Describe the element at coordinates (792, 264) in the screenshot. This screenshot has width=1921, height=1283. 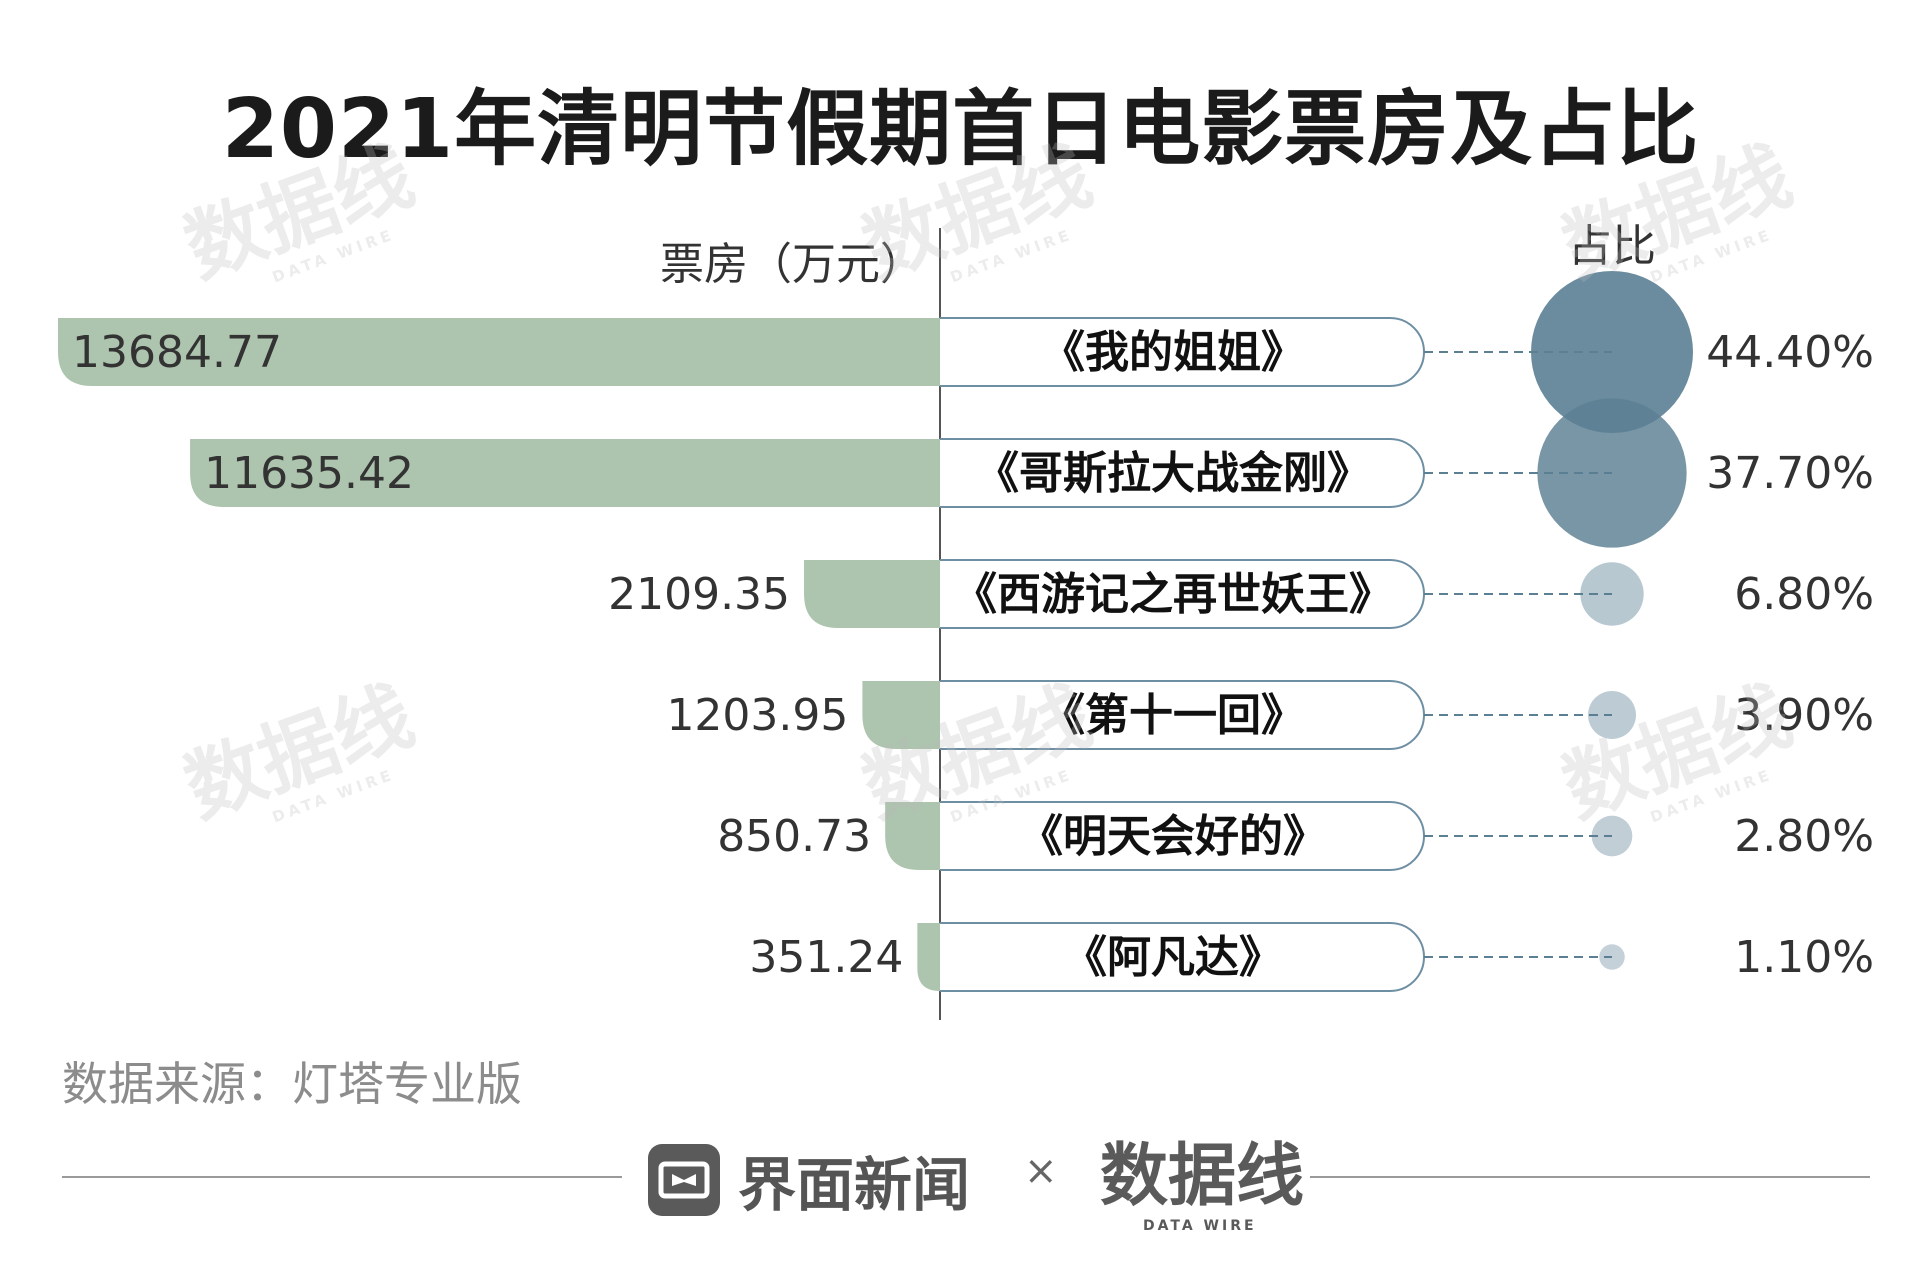
I see `box-office-axis-label: 票房（万元）` at that location.